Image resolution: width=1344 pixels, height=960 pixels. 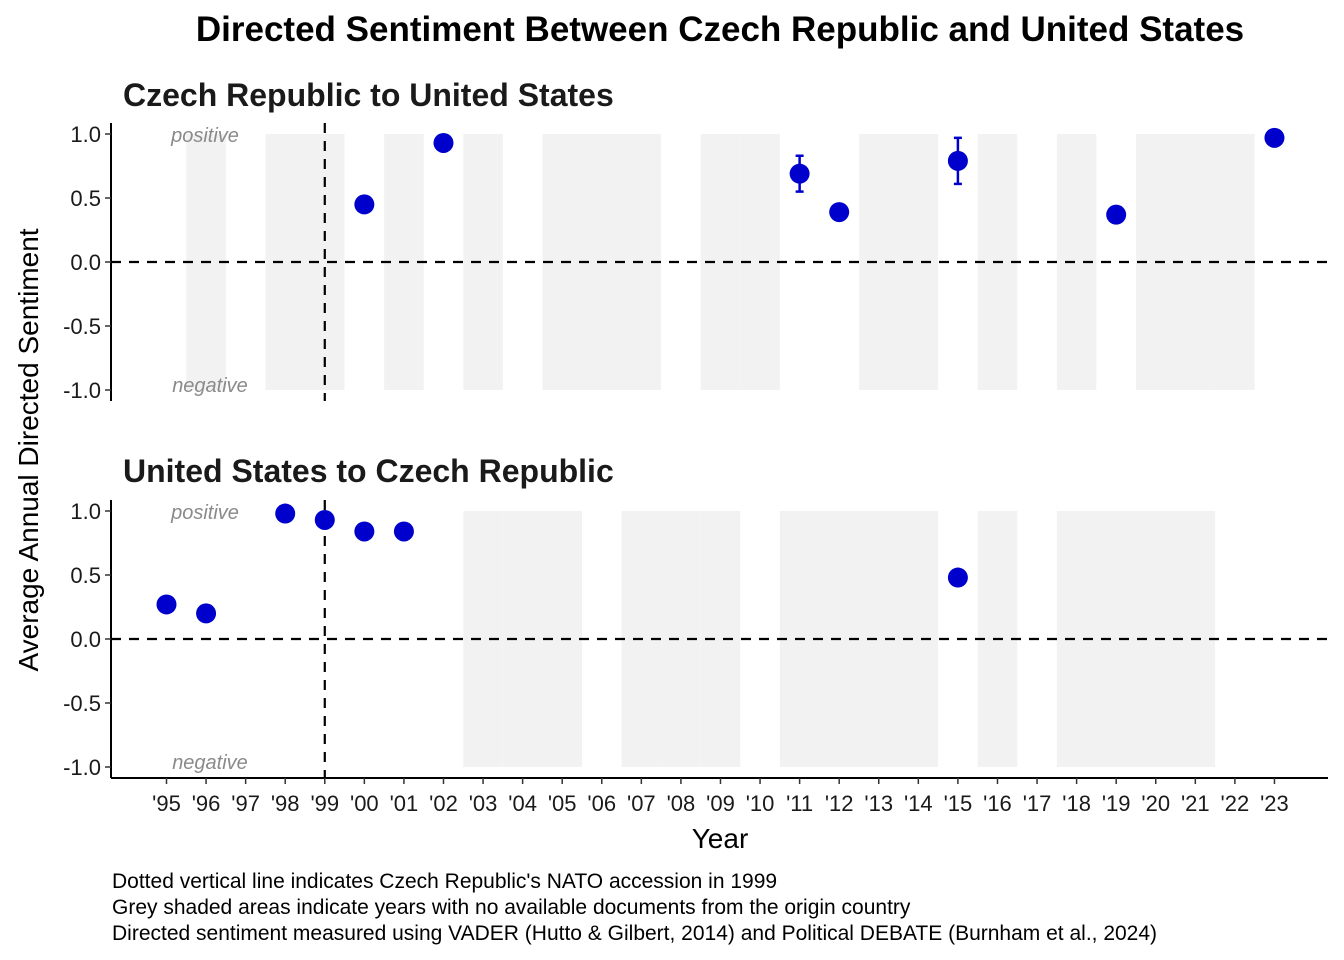 What do you see at coordinates (997, 803) in the screenshot?
I see `x-tick-label: '16` at bounding box center [997, 803].